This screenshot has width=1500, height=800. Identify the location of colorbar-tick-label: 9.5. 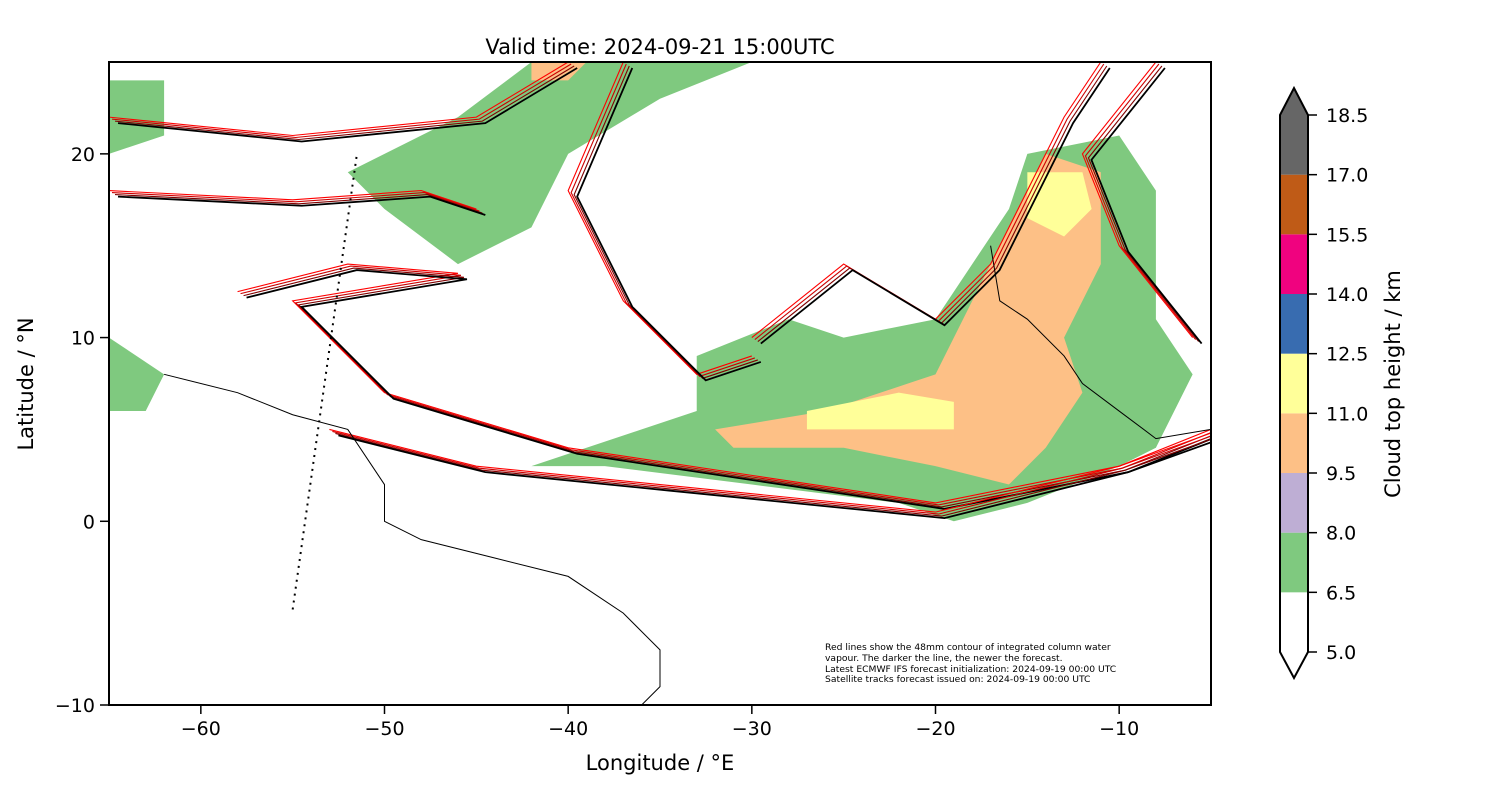
(1341, 474).